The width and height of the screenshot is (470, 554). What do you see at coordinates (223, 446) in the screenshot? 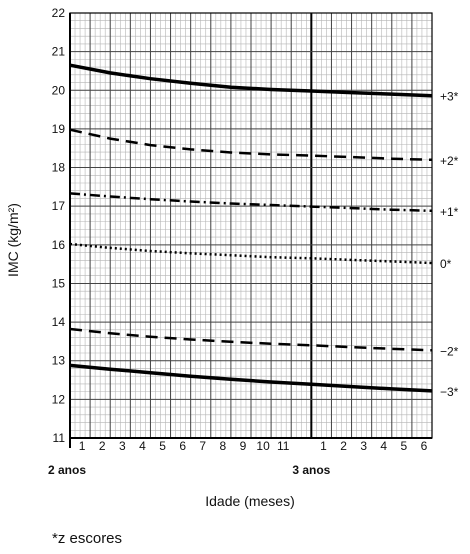
I see `x-tick-label: 8` at bounding box center [223, 446].